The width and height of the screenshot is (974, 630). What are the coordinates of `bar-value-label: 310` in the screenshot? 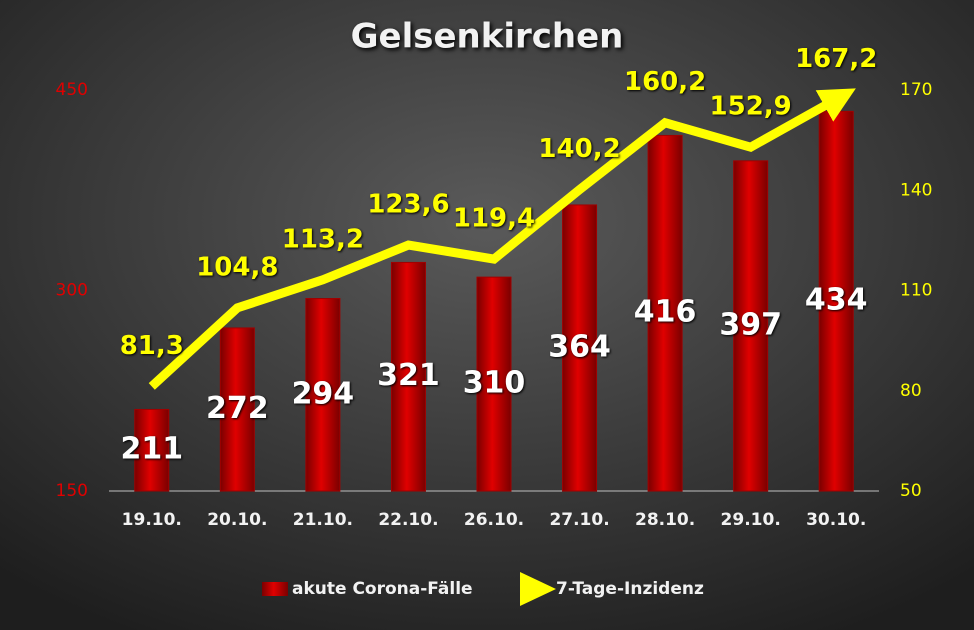 It's located at (494, 383).